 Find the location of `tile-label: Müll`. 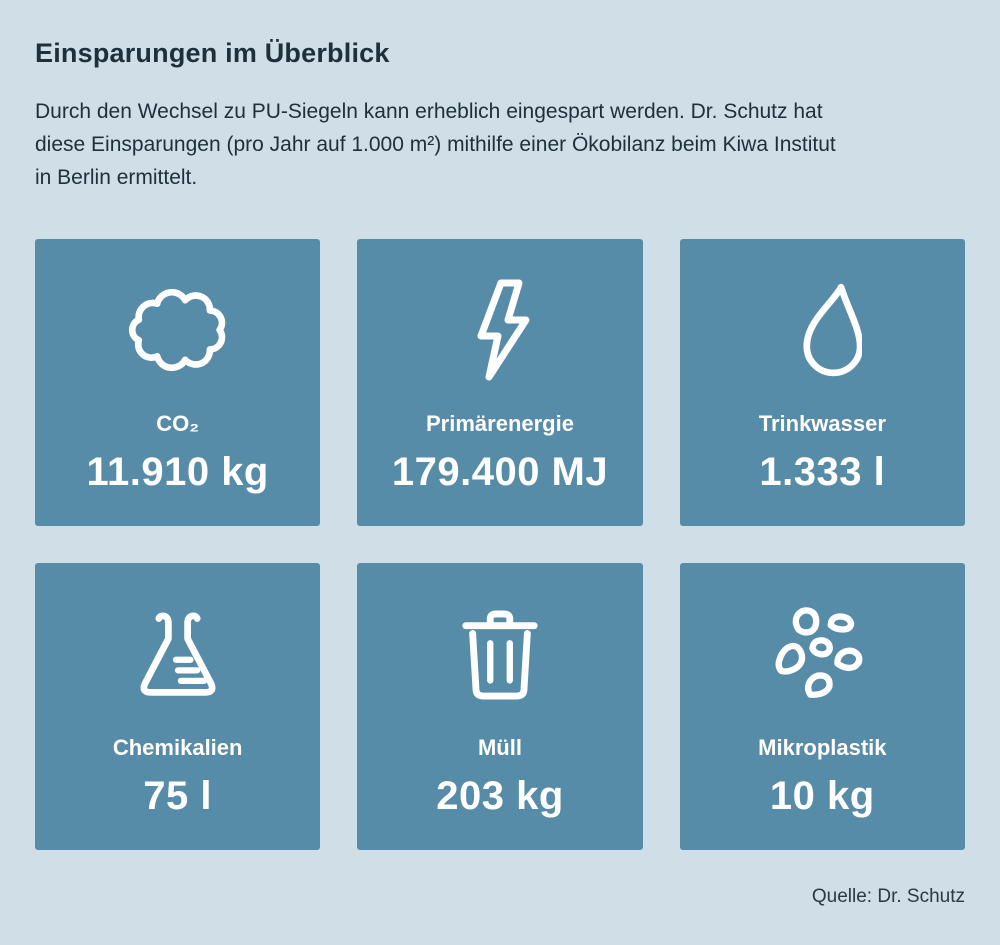

tile-label: Müll is located at coordinates (499, 747).